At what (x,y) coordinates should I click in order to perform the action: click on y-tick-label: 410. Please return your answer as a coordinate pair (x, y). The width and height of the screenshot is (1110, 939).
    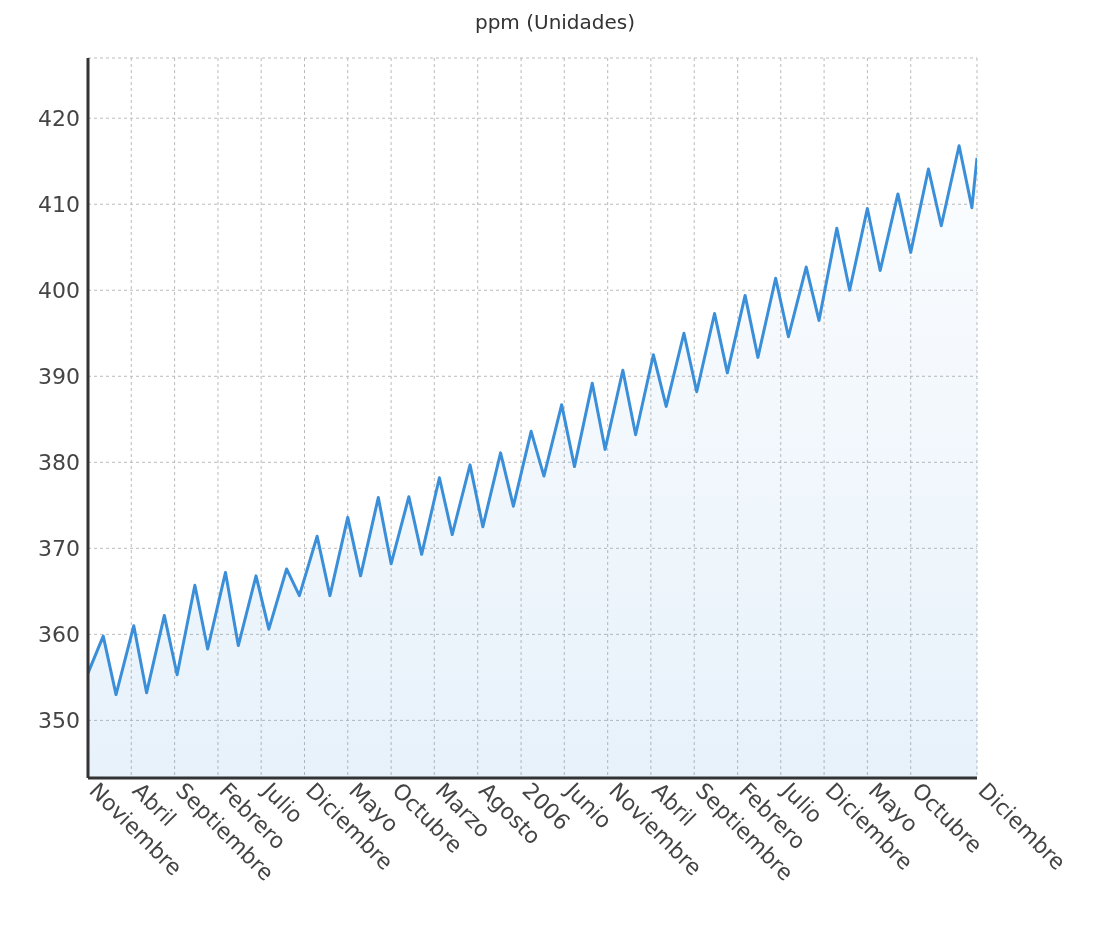
    Looking at the image, I should click on (59, 205).